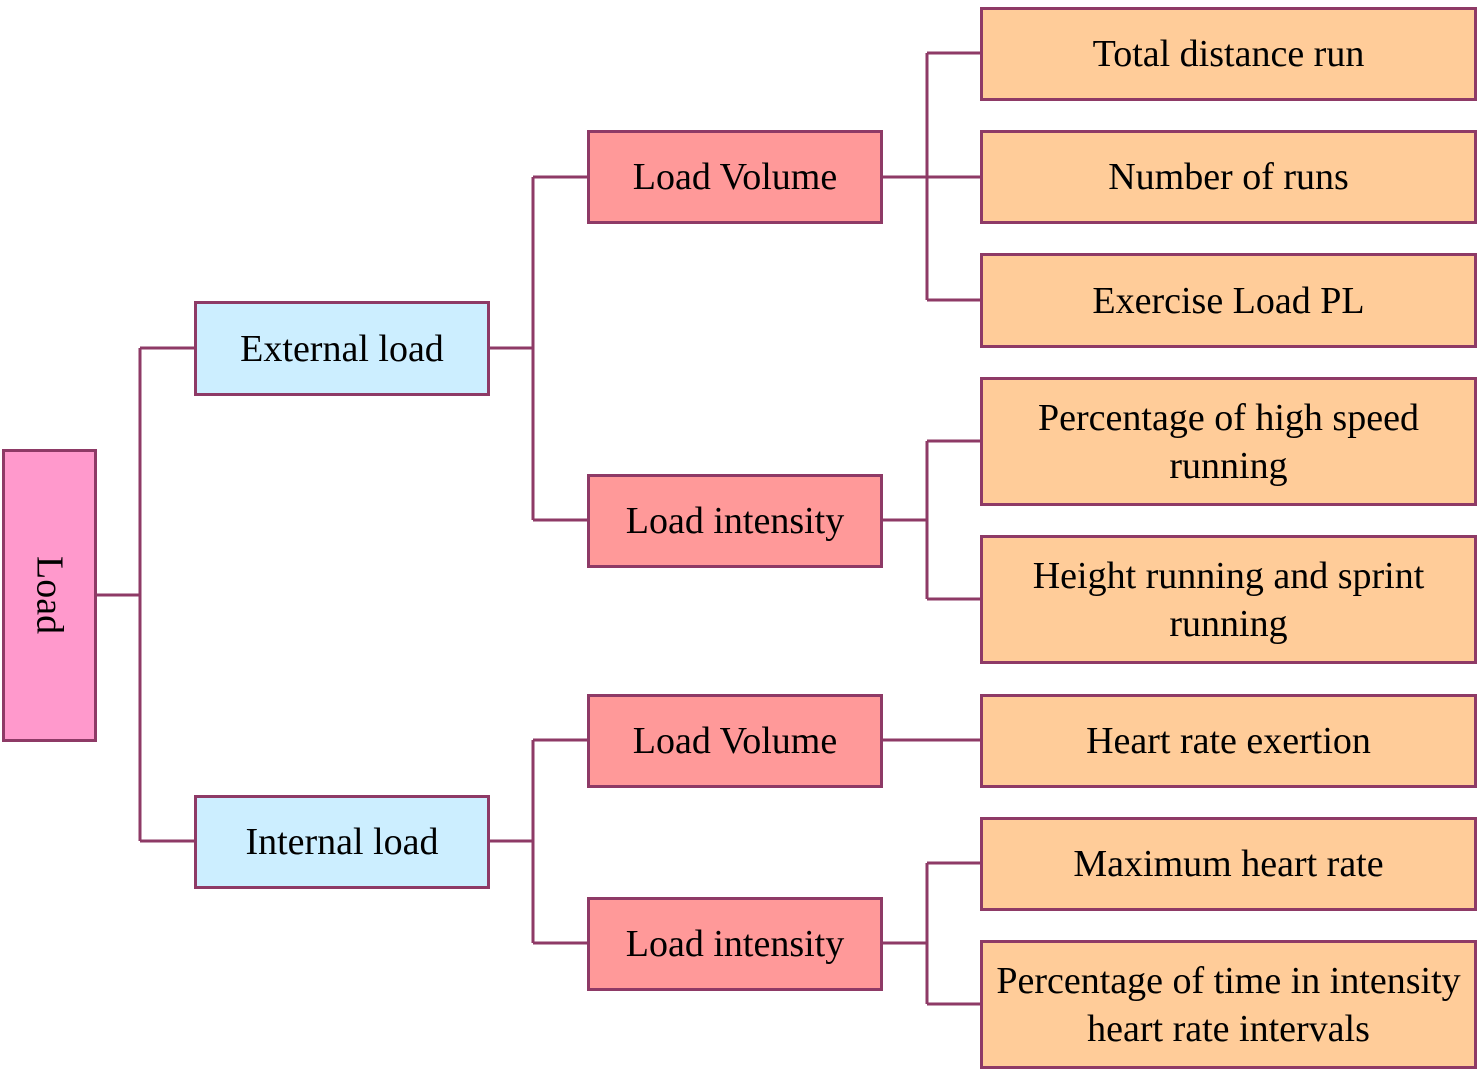 Image resolution: width=1478 pixels, height=1071 pixels. What do you see at coordinates (735, 521) in the screenshot?
I see `node-external-load-intensity: Load intensity` at bounding box center [735, 521].